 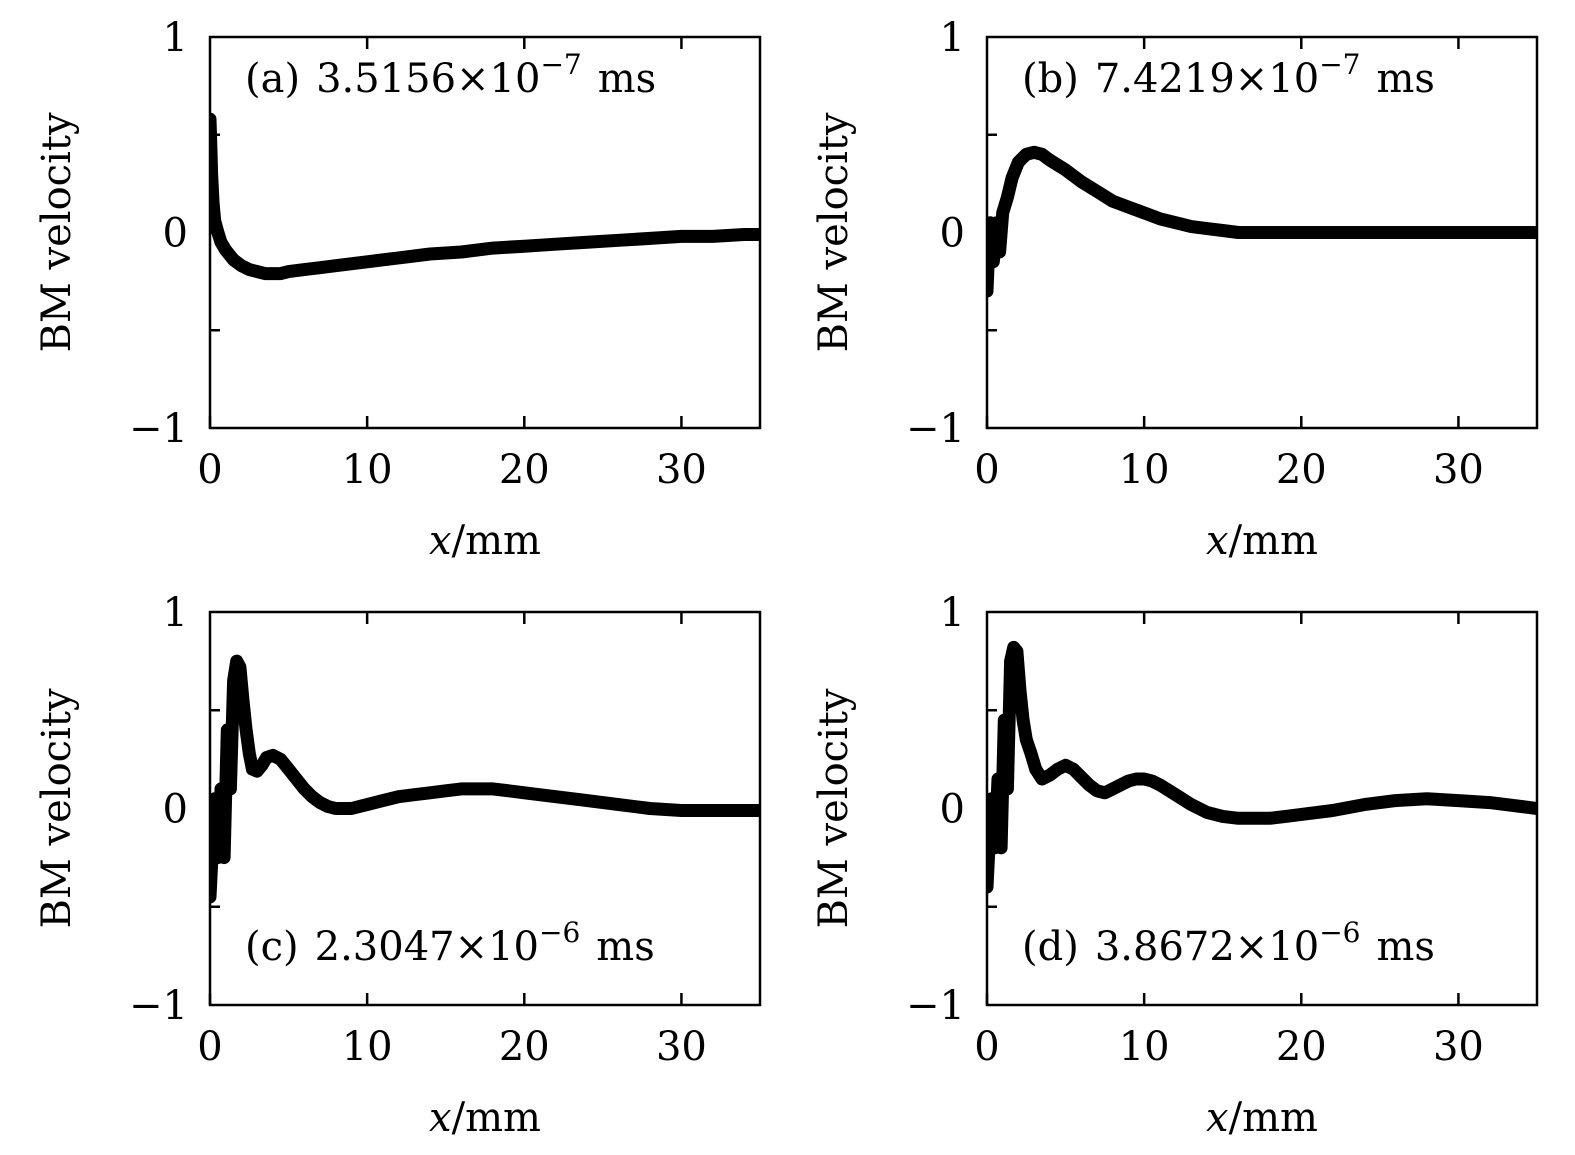 What do you see at coordinates (385, 947) in the screenshot?
I see `time-mantissa: 2.3047` at bounding box center [385, 947].